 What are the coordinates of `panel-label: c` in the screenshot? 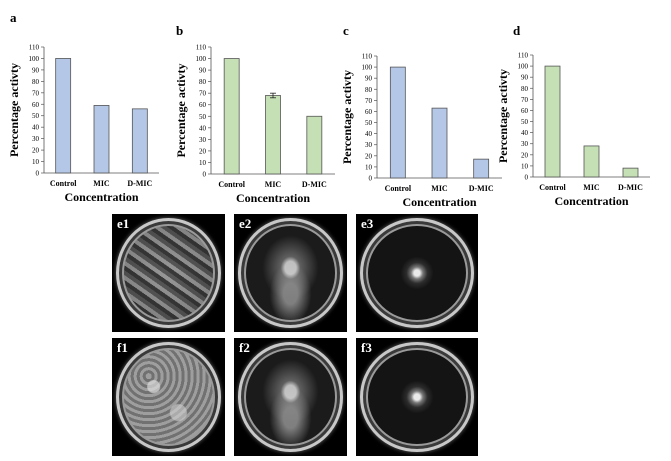 It's located at (346, 30).